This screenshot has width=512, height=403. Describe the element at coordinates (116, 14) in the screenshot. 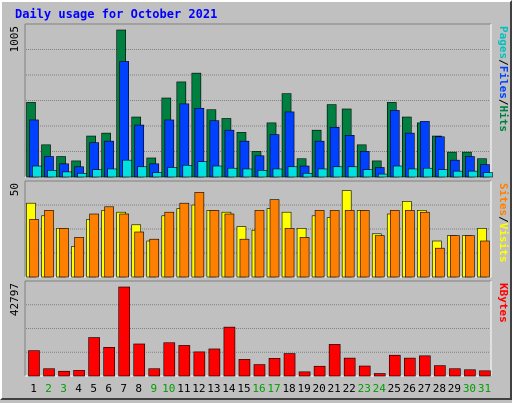

I see `chart-title: Daily usage for October 2021` at that location.